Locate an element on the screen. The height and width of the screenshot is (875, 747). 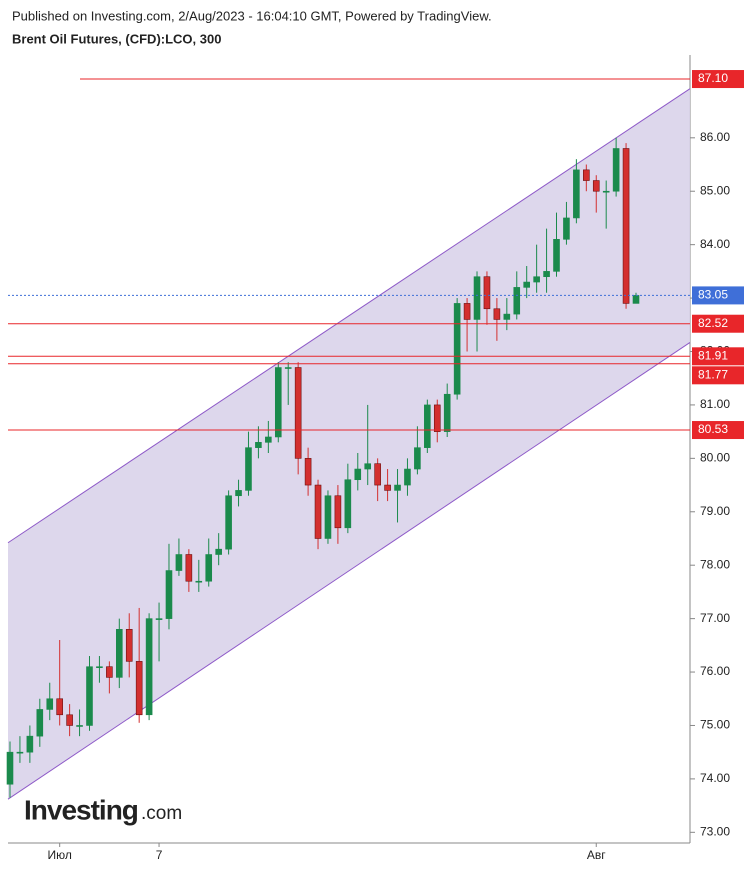
logo-suffix: .com is located at coordinates (161, 813).